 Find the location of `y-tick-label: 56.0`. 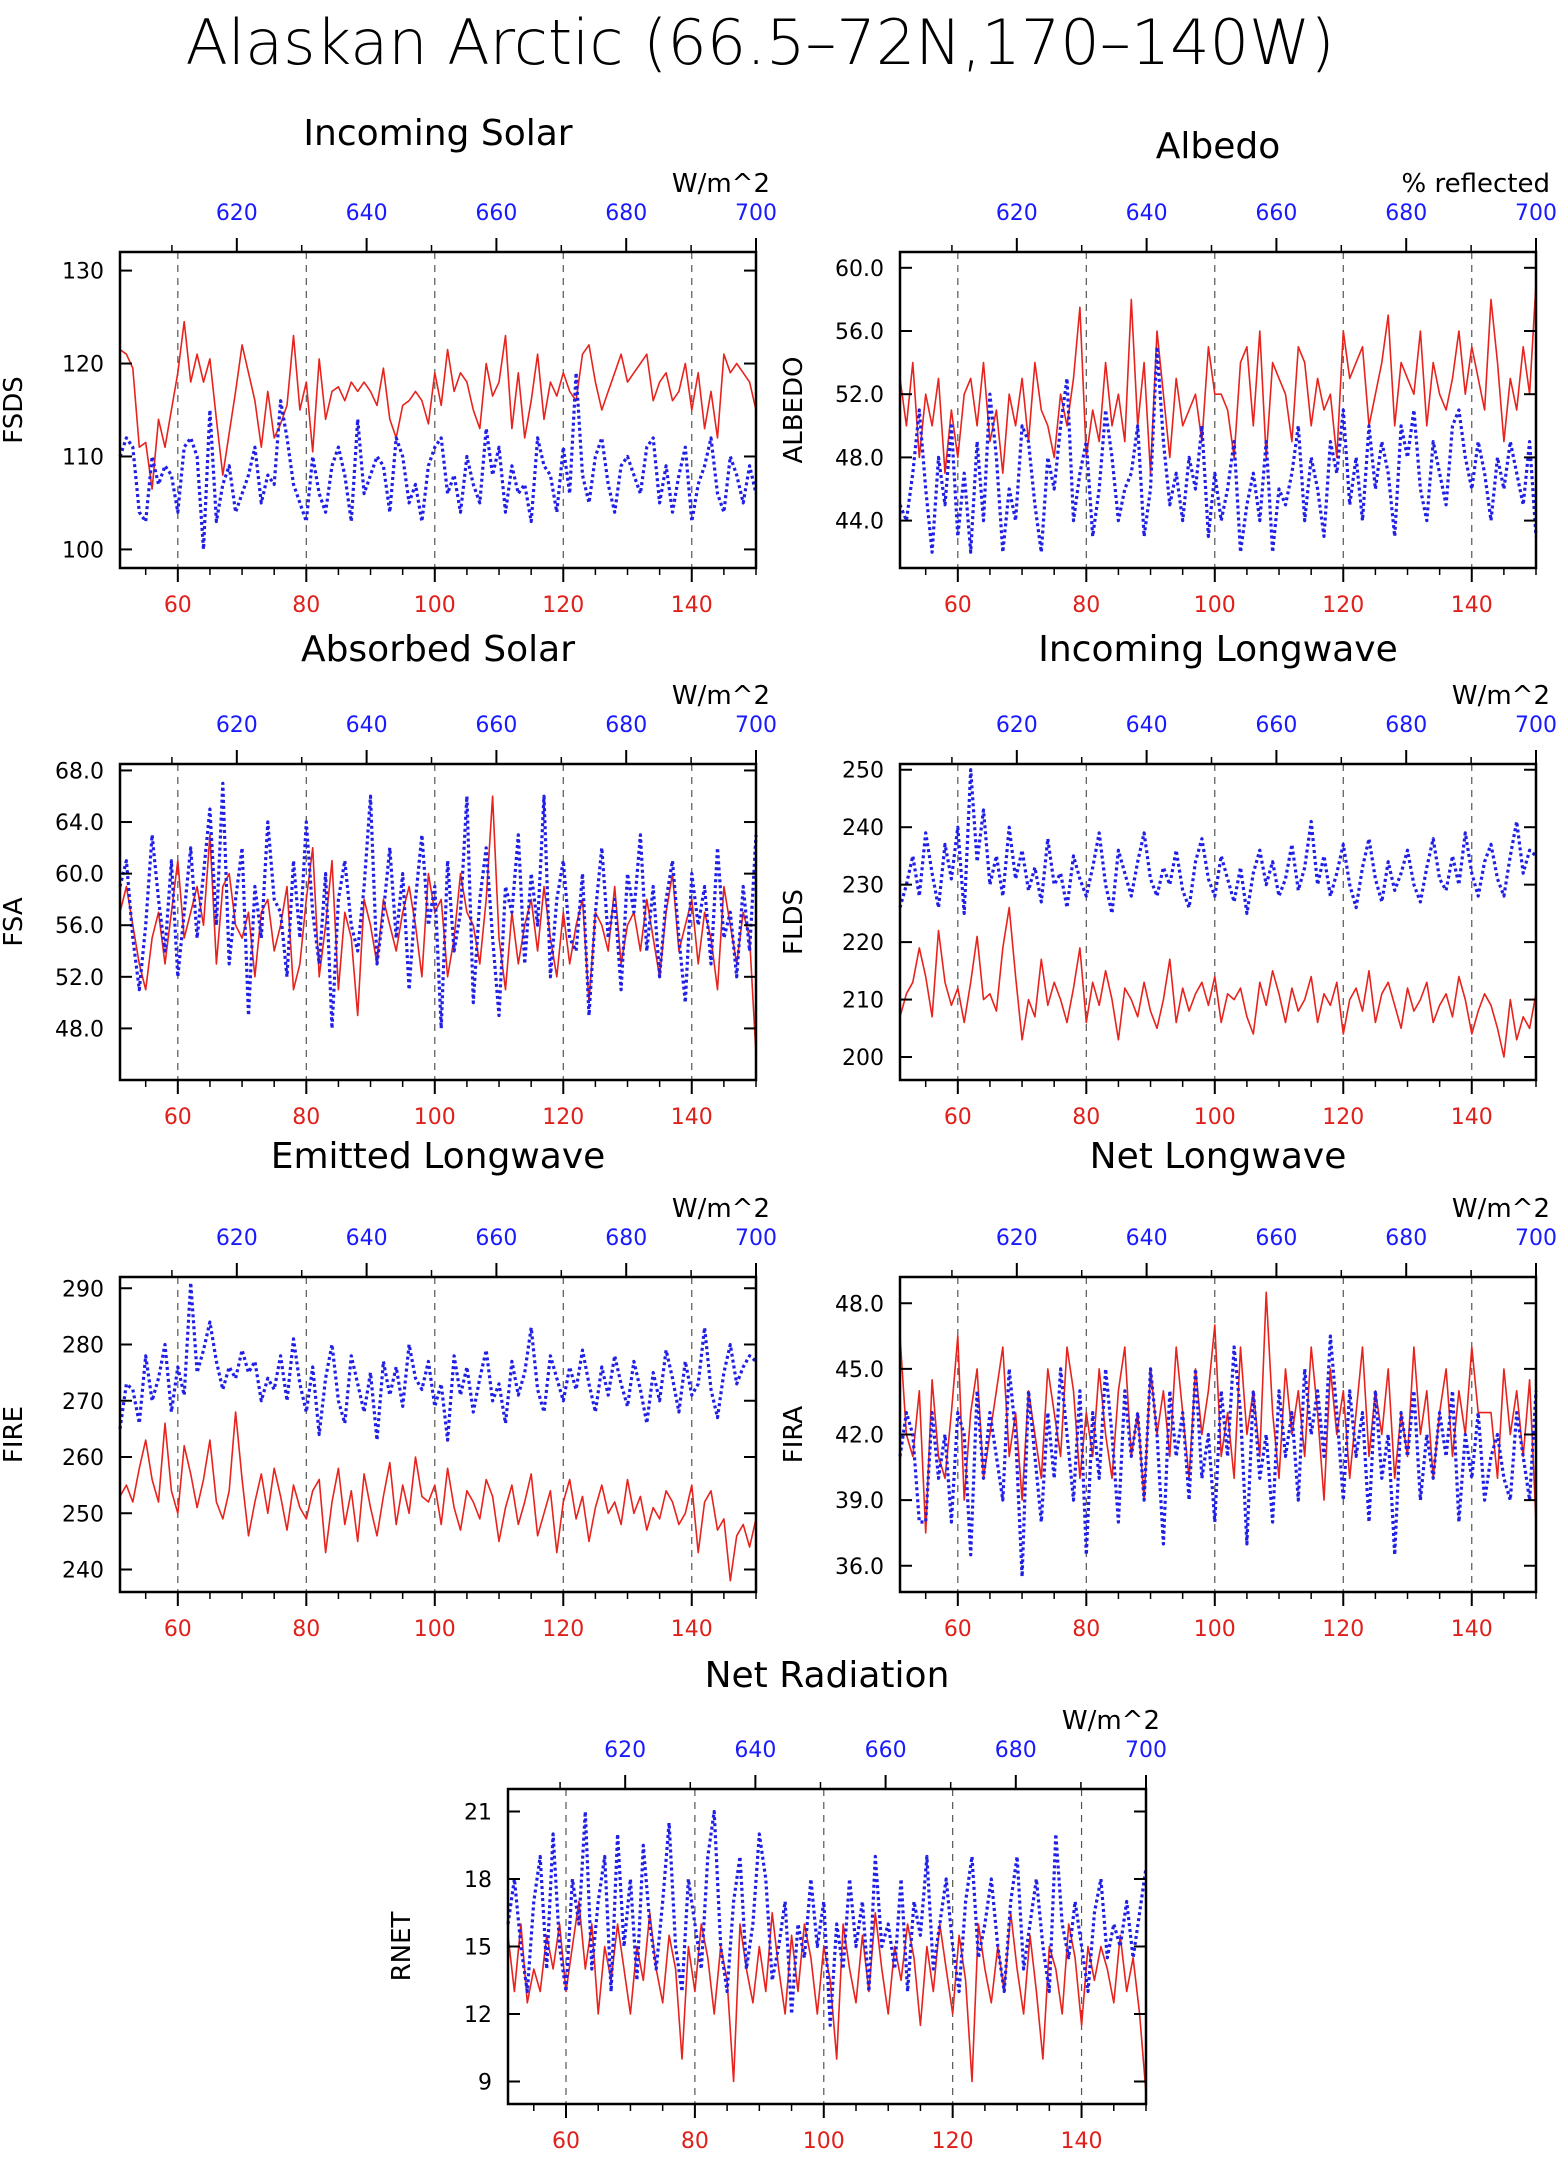

y-tick-label: 56.0 is located at coordinates (859, 332).